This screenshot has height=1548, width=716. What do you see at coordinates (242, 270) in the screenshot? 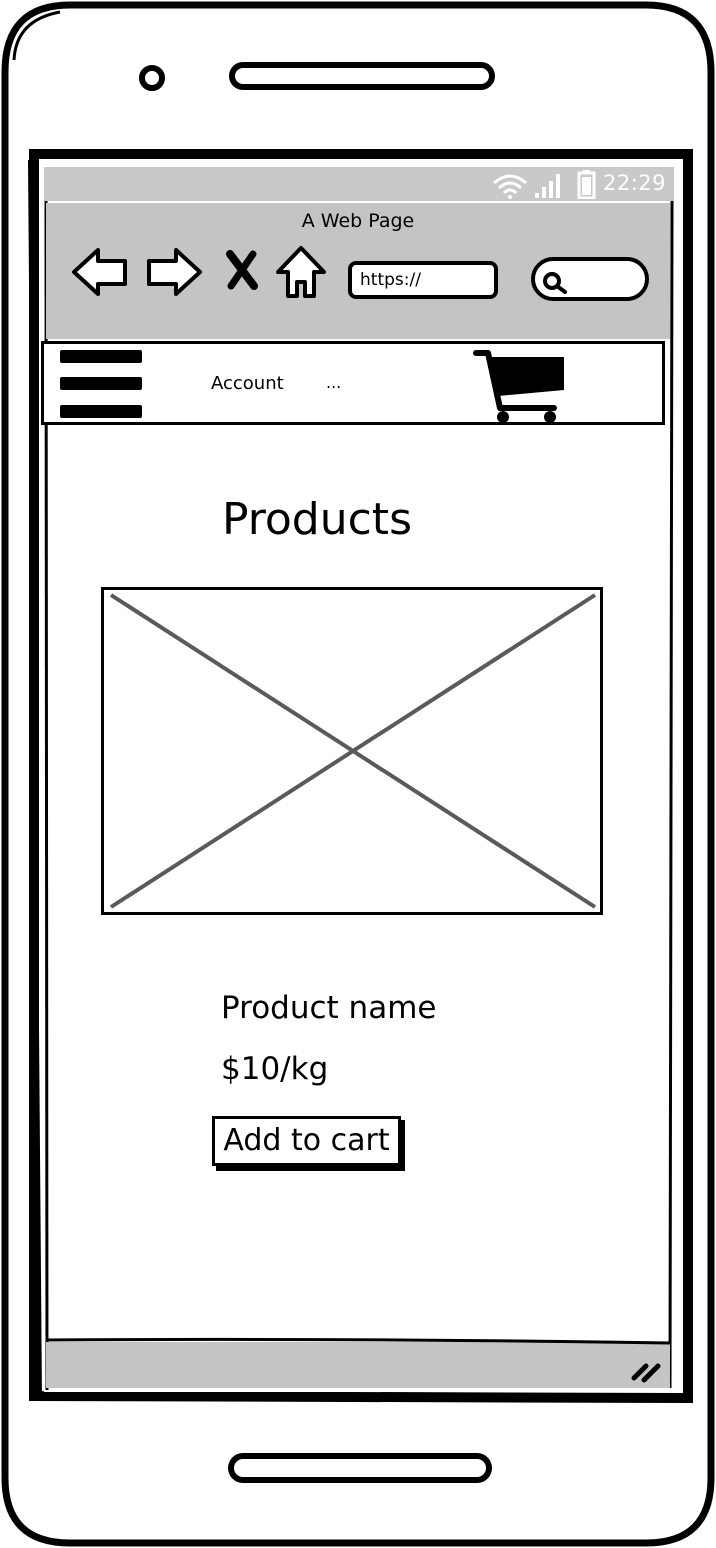
I see `close-icon` at bounding box center [242, 270].